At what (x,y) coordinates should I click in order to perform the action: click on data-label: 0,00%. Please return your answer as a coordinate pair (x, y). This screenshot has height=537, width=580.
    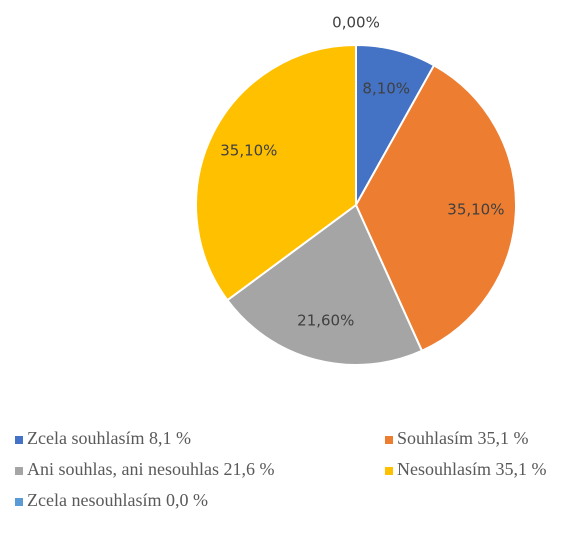
    Looking at the image, I should click on (356, 23).